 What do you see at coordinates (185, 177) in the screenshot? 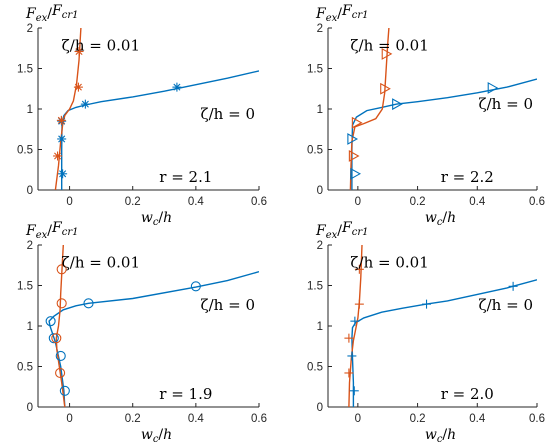
I see `parameter-r-label: r = 2.1` at bounding box center [185, 177].